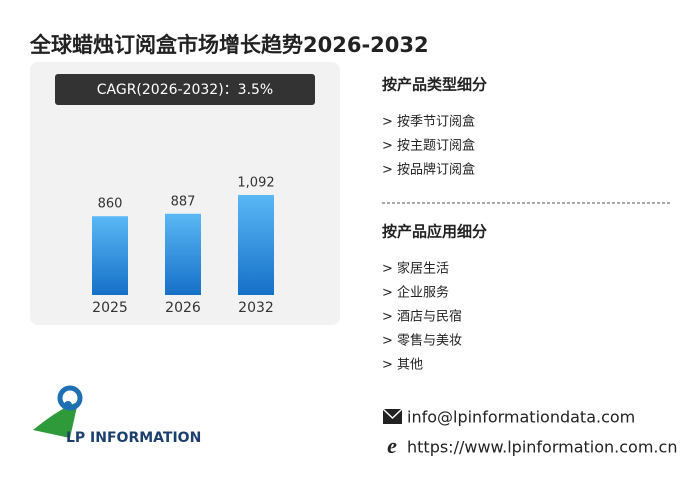 The width and height of the screenshot is (700, 479). I want to click on logo-text: LP INFORMATION, so click(133, 438).